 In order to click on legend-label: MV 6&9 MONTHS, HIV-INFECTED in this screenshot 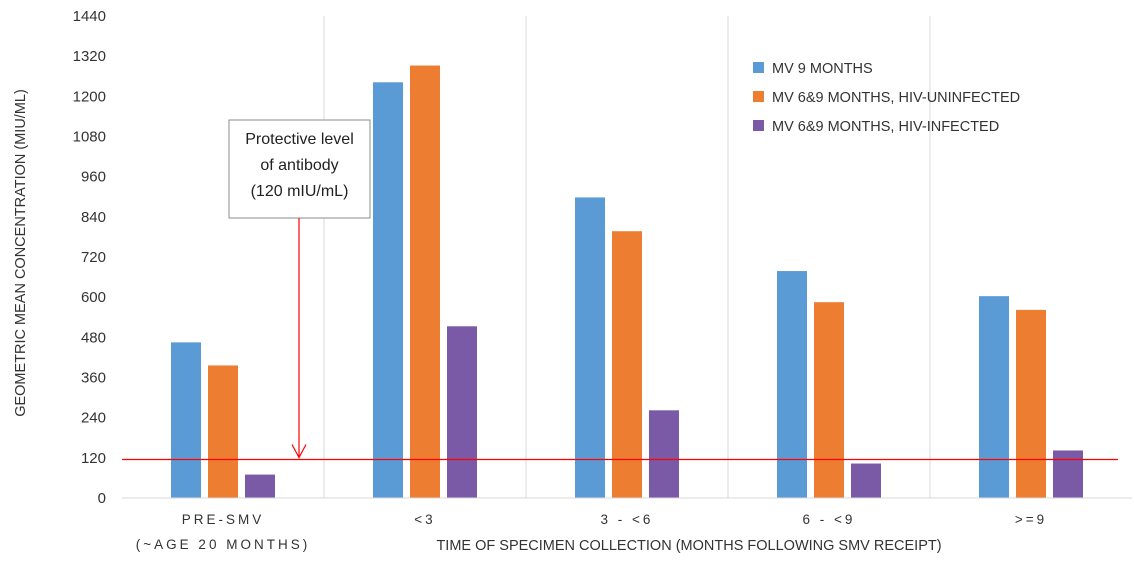, I will do `click(885, 127)`.